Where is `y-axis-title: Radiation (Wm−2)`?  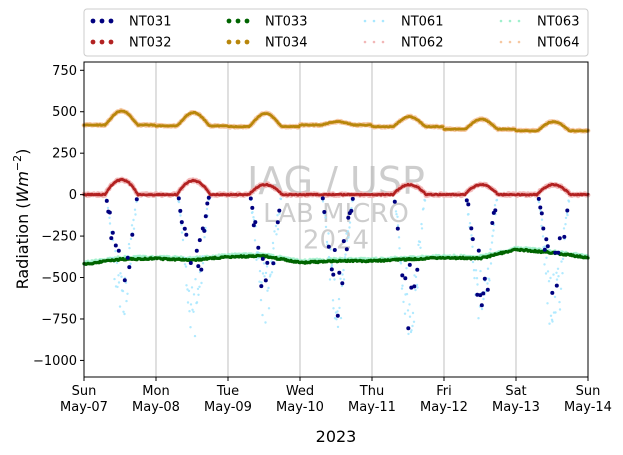
y-axis-title: Radiation (Wm−2) is located at coordinates (21, 219).